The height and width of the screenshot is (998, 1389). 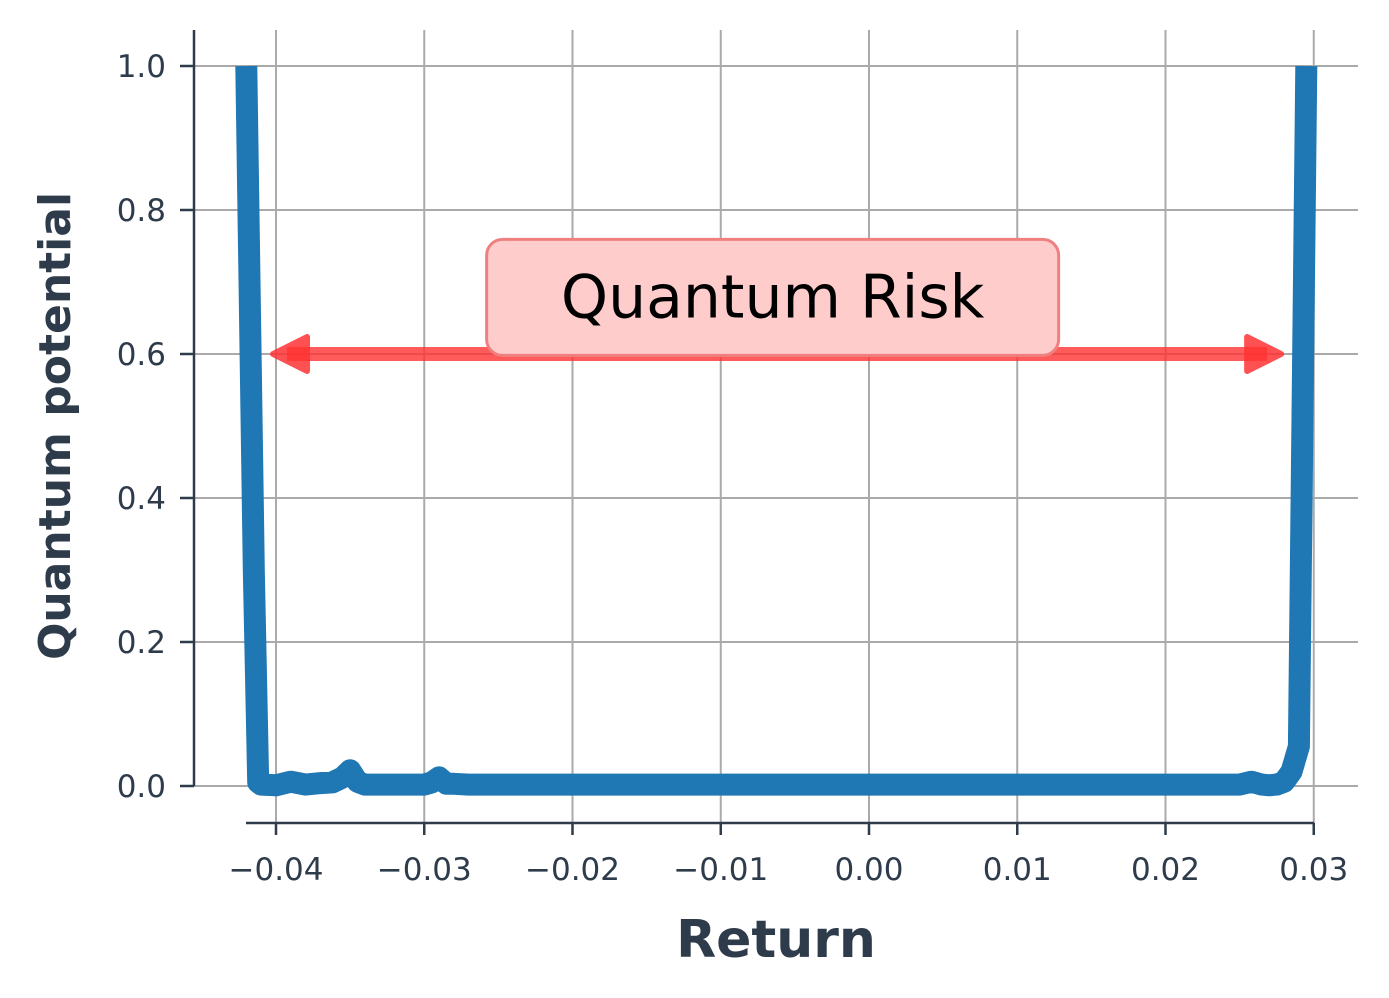 What do you see at coordinates (55, 426) in the screenshot?
I see `y-axis-label: Quantum potential` at bounding box center [55, 426].